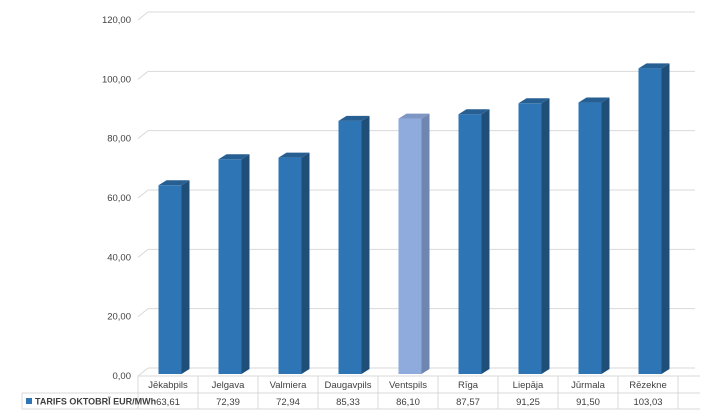 This screenshot has width=715, height=411. I want to click on value-label: 72,39, so click(228, 402).